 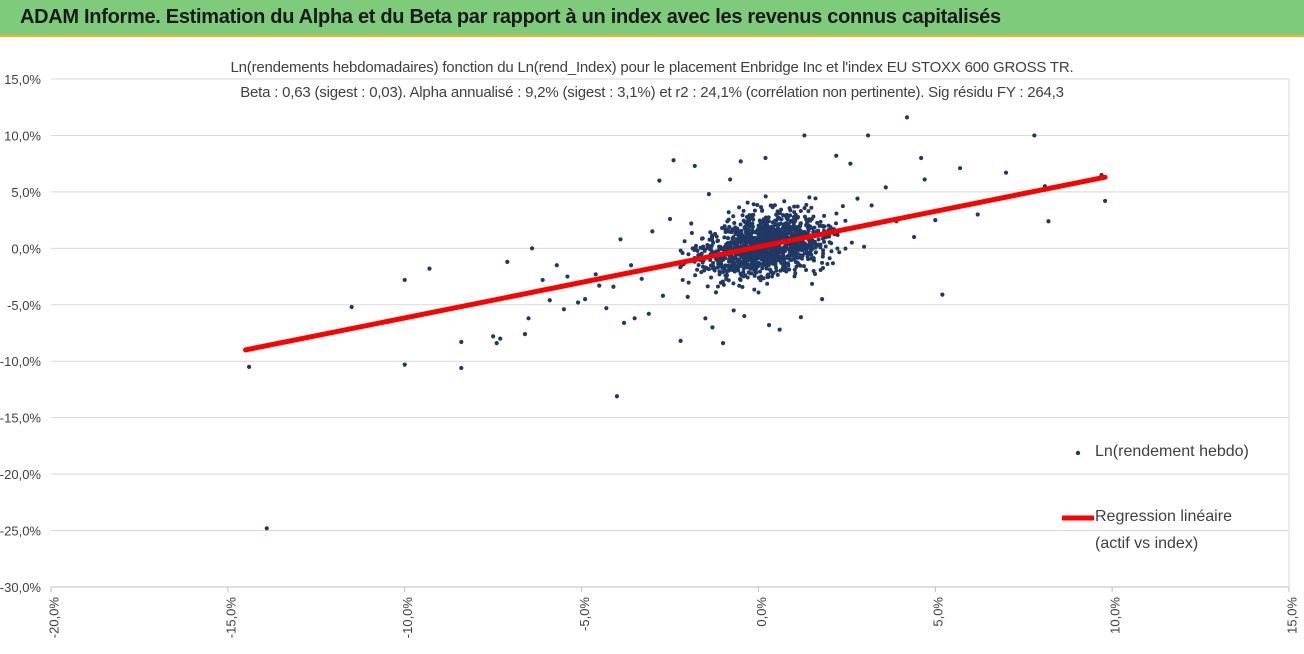 What do you see at coordinates (20, 531) in the screenshot?
I see `y-tick-label: -25,0%` at bounding box center [20, 531].